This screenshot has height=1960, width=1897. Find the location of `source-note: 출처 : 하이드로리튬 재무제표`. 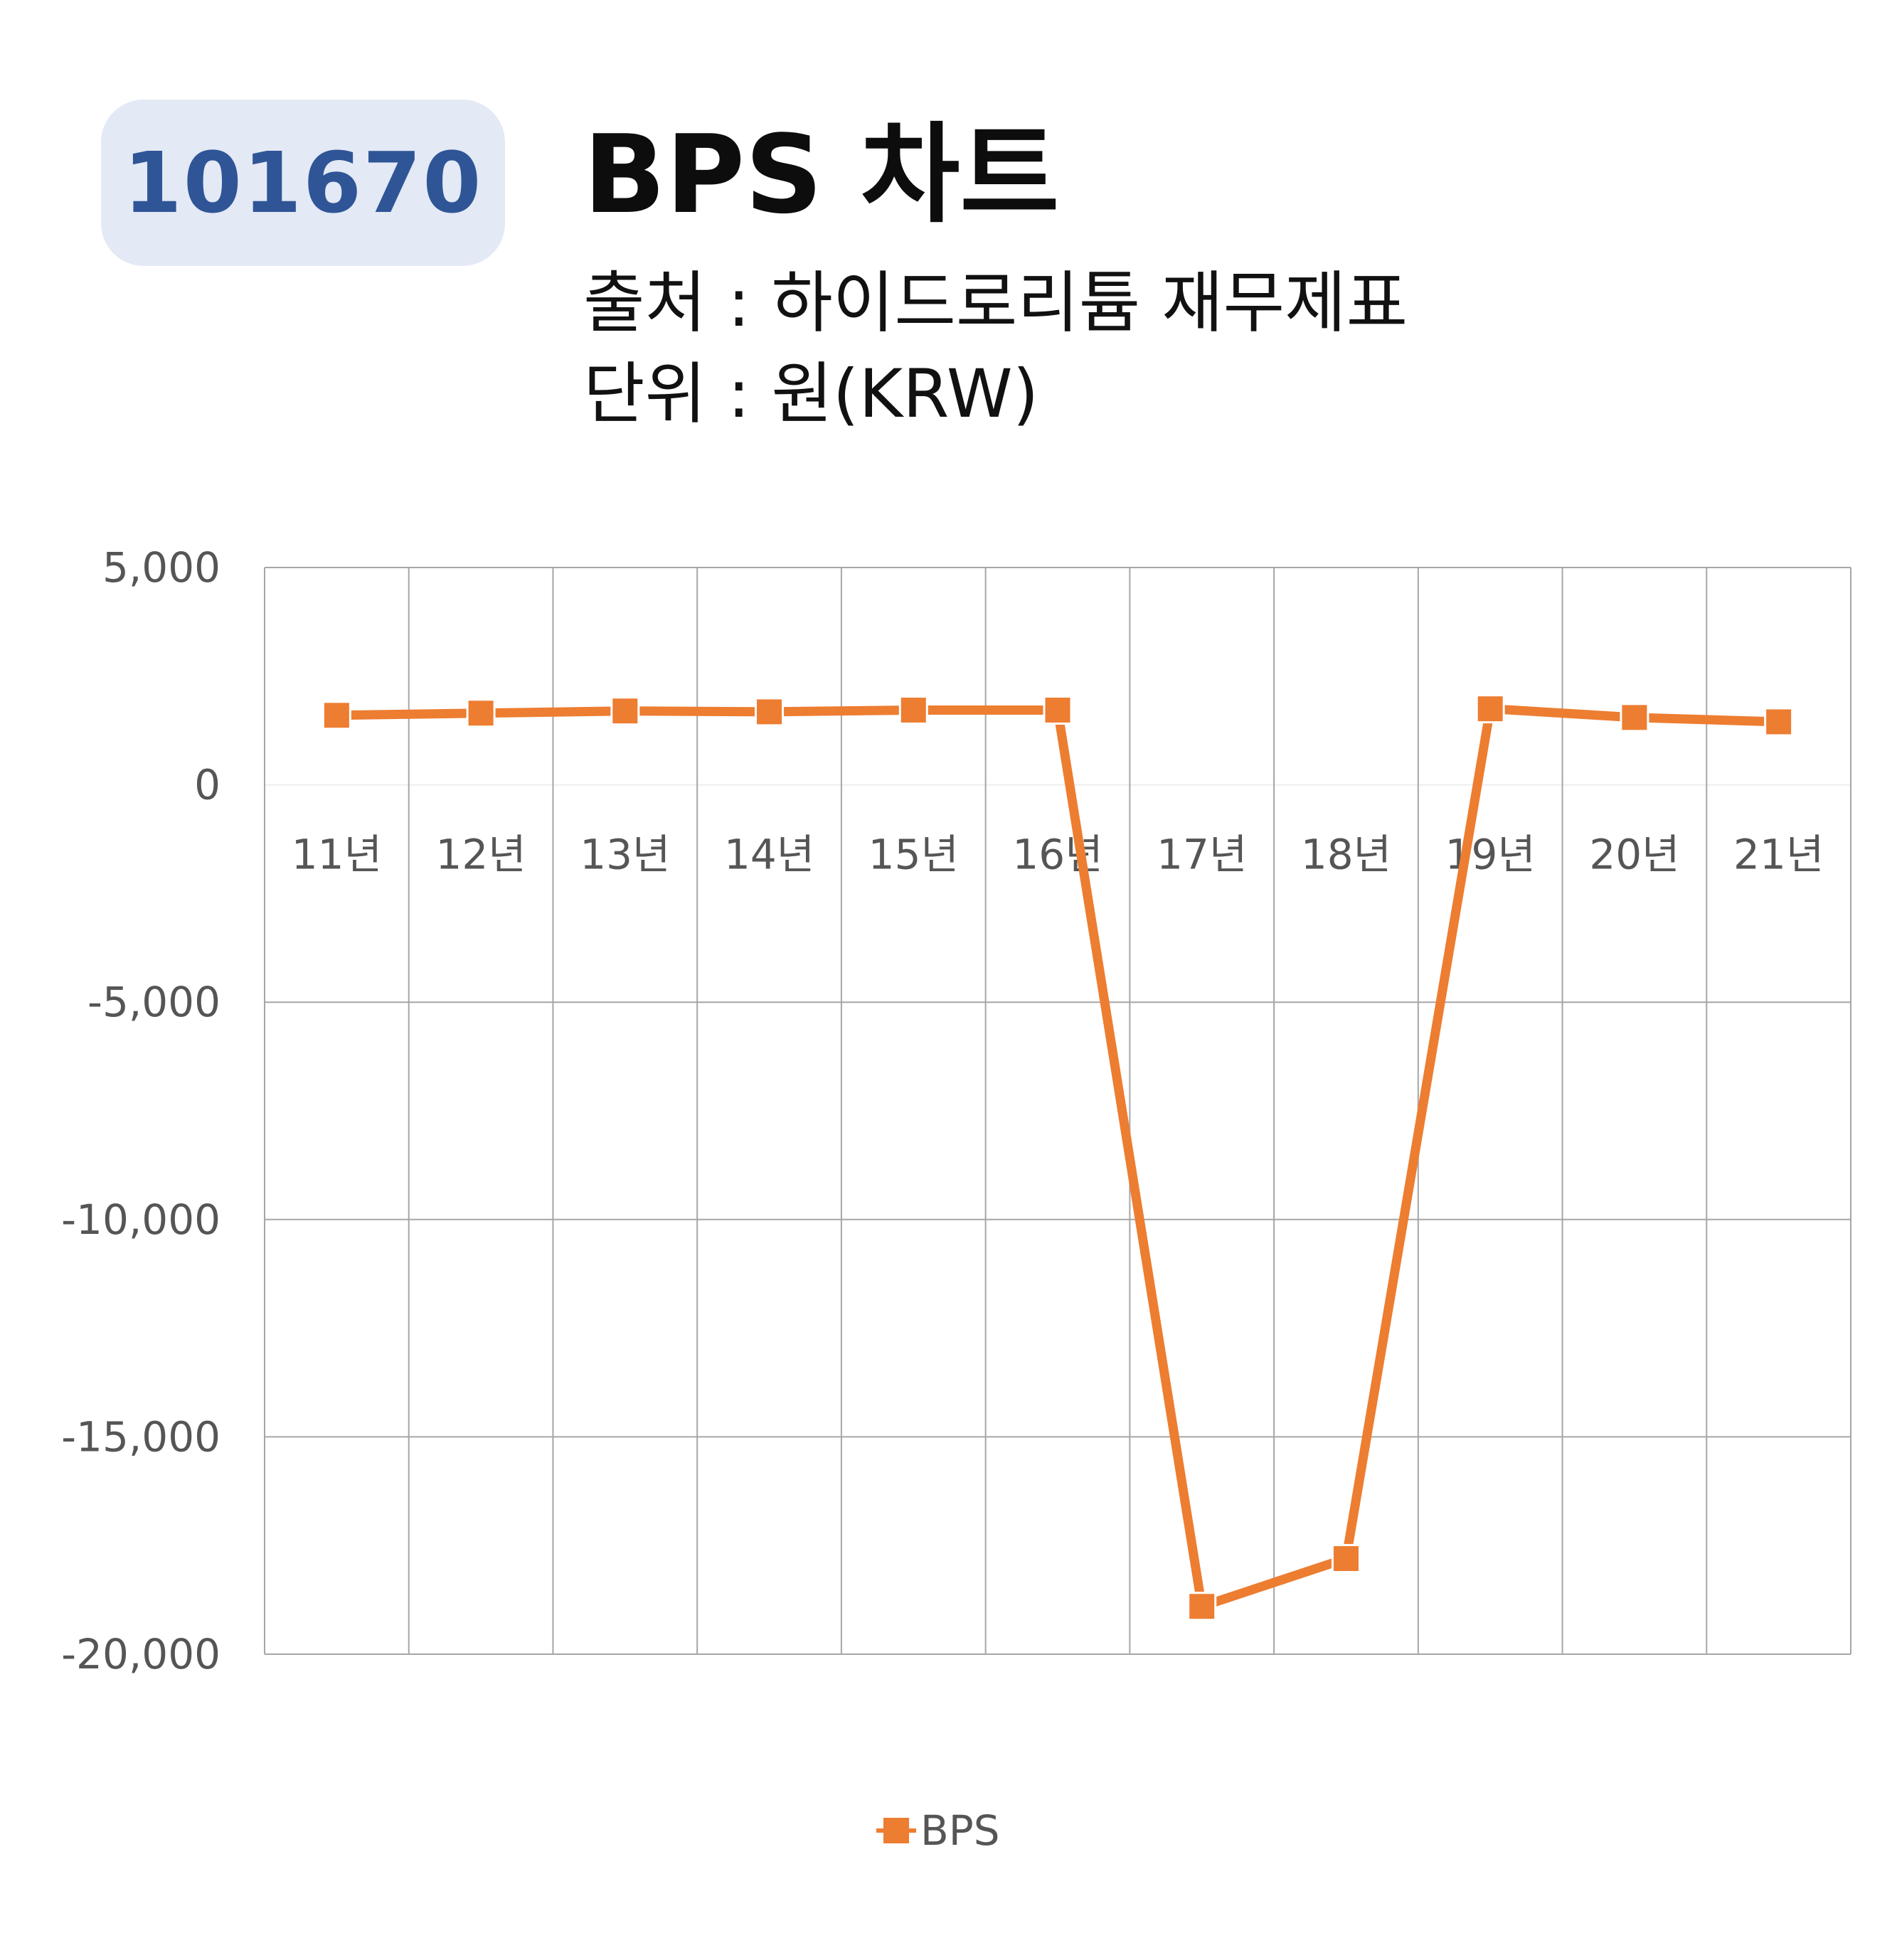

source-note: 출처 : 하이드로리튬 재무제표 is located at coordinates (996, 303).